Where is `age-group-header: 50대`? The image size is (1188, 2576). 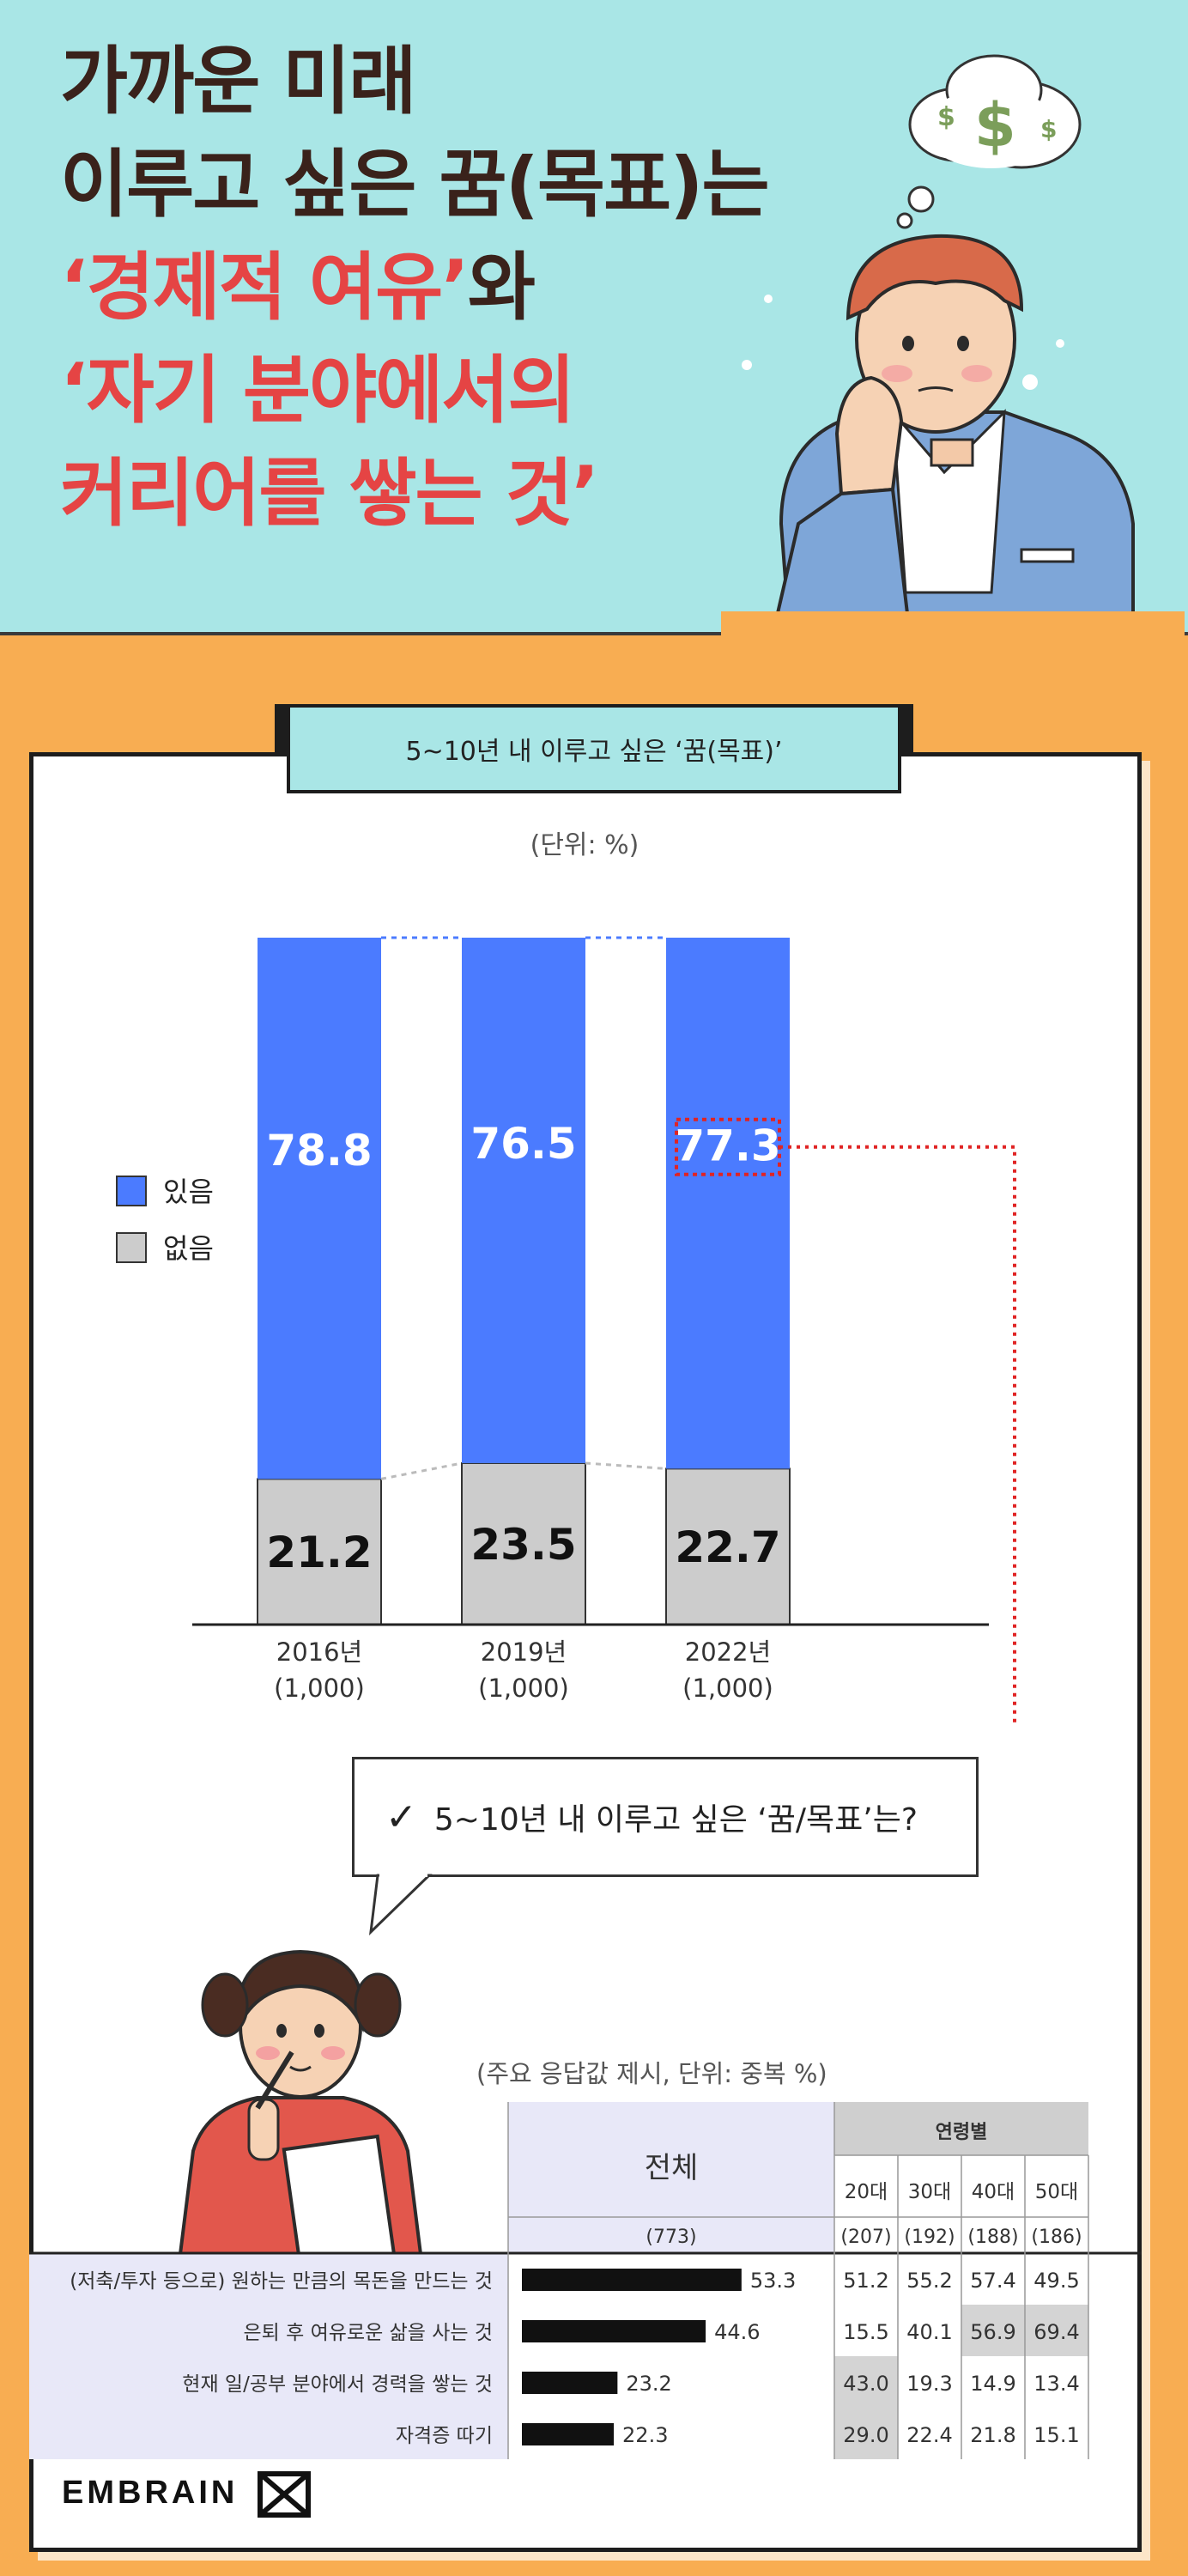
age-group-header: 50대 is located at coordinates (1056, 2192).